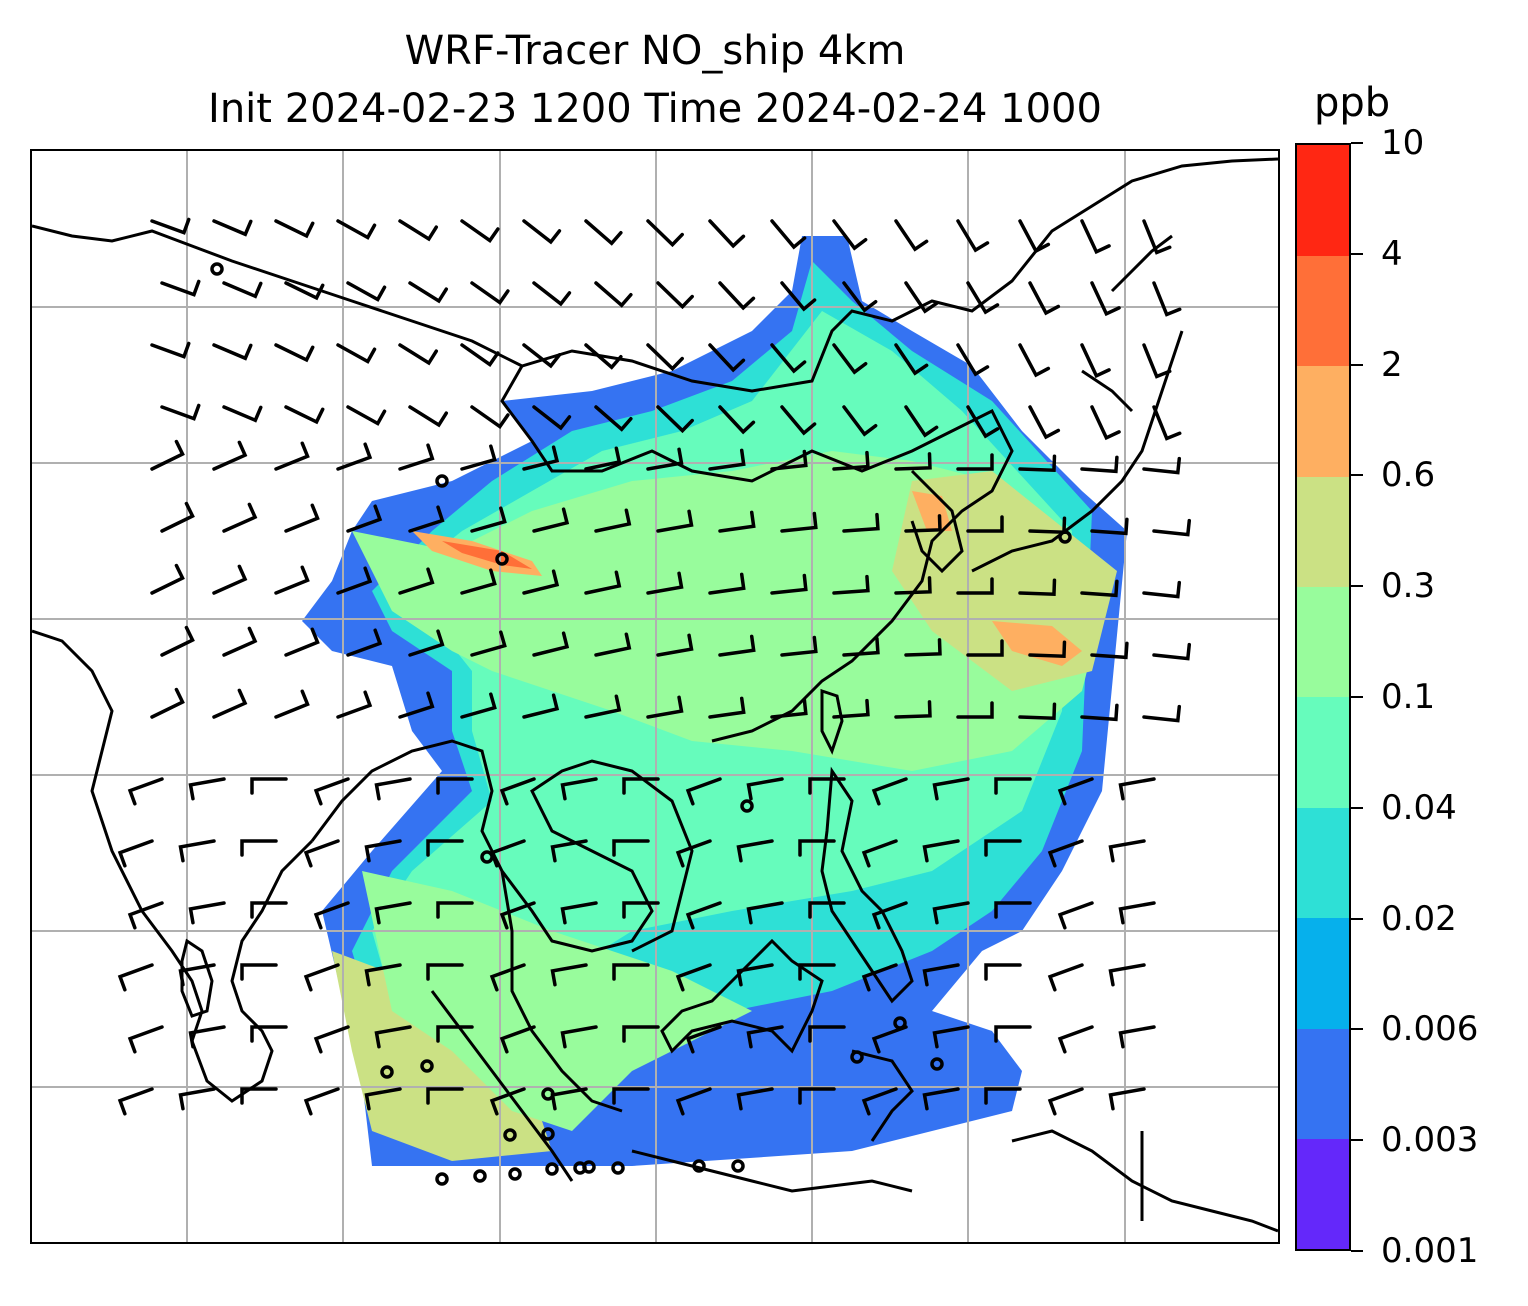 This screenshot has height=1306, width=1528. Describe the element at coordinates (1403, 143) in the screenshot. I see `colorbar-tick-label: 10` at that location.